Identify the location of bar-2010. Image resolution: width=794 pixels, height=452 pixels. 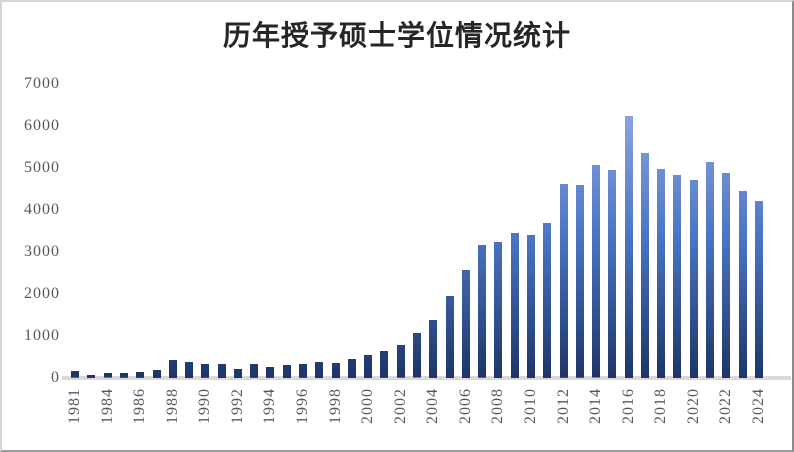
(530, 306).